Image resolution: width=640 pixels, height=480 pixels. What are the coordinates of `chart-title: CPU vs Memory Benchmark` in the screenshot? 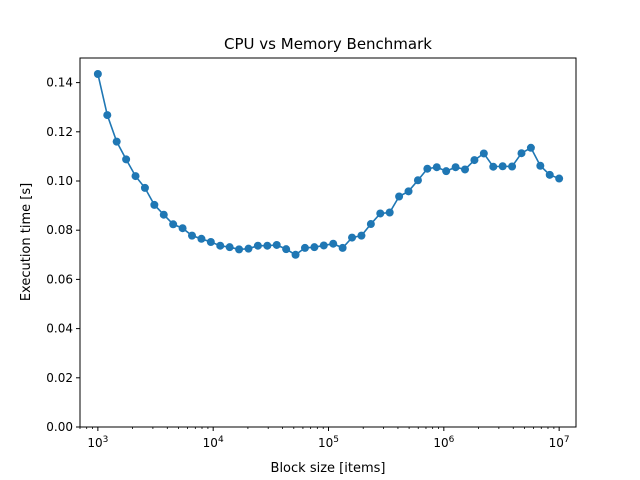 It's located at (328, 44).